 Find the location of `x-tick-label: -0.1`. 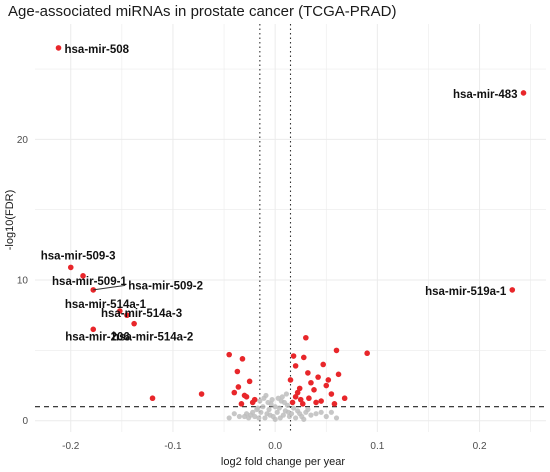

x-tick-label: -0.1 is located at coordinates (173, 446).